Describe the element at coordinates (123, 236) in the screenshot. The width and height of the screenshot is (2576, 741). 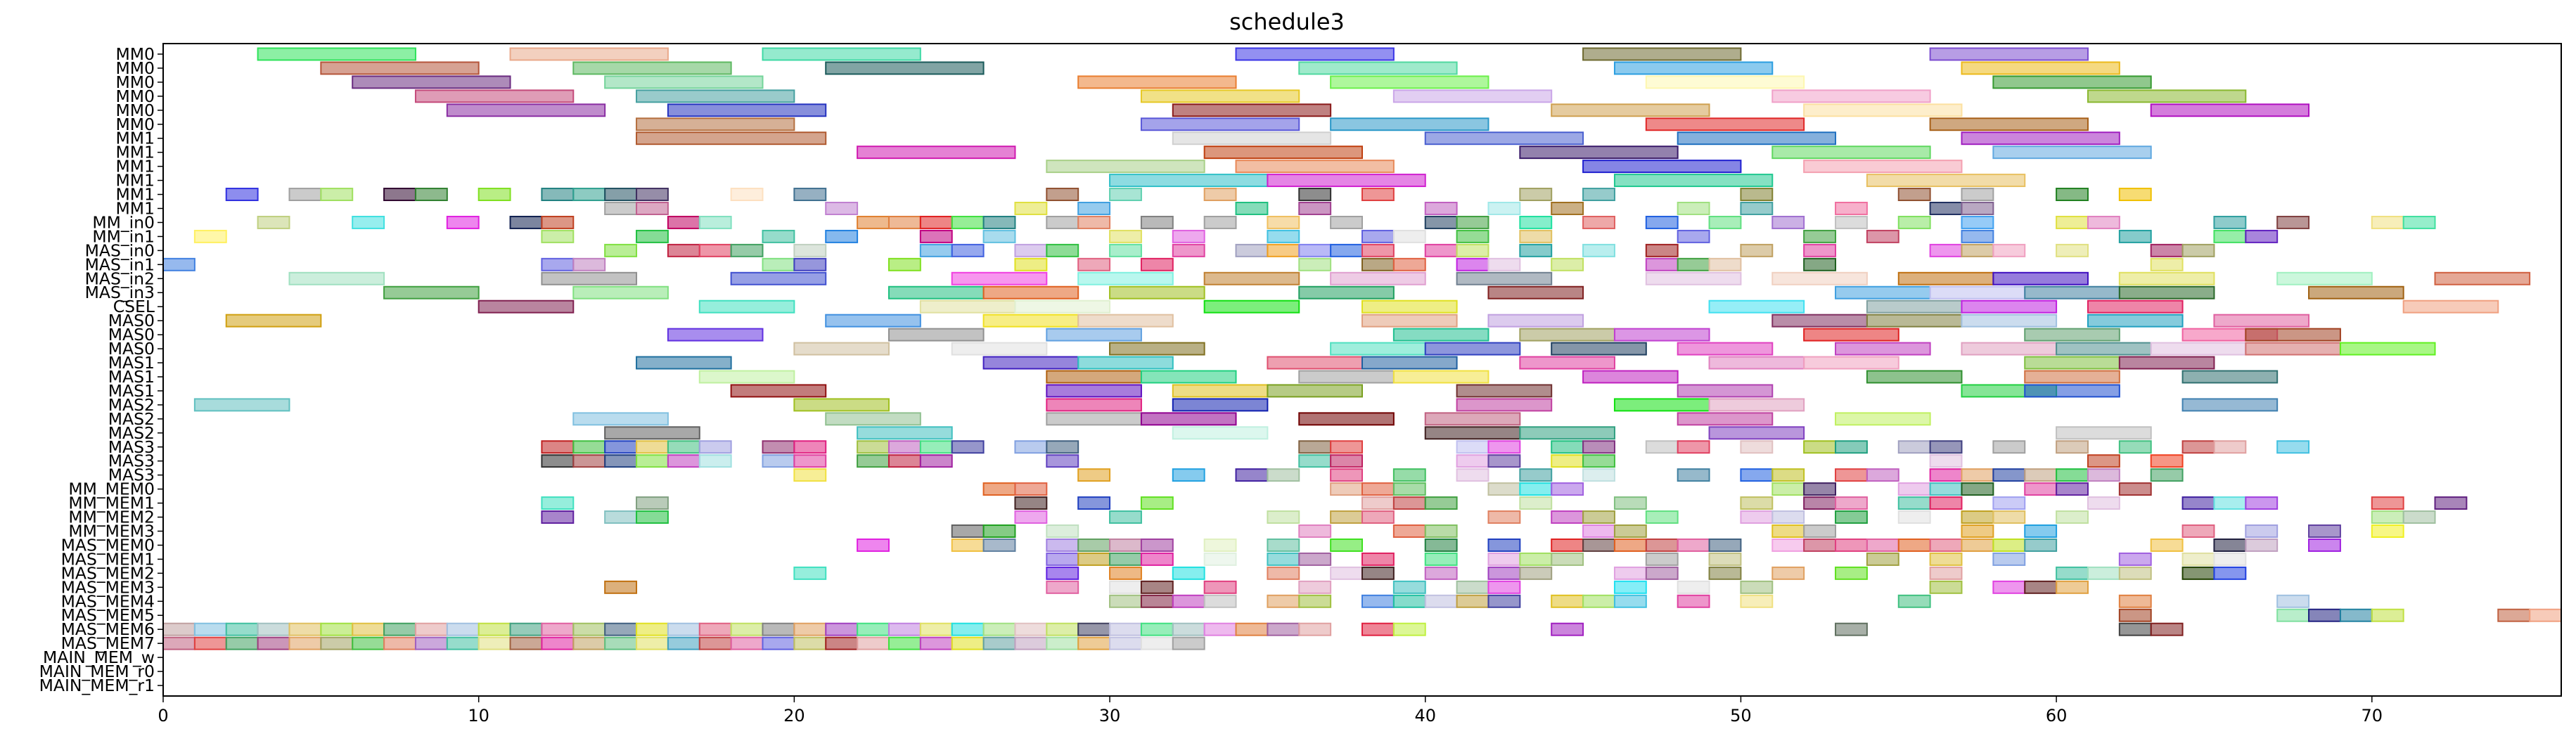
I see `row-label: MM_in1` at that location.